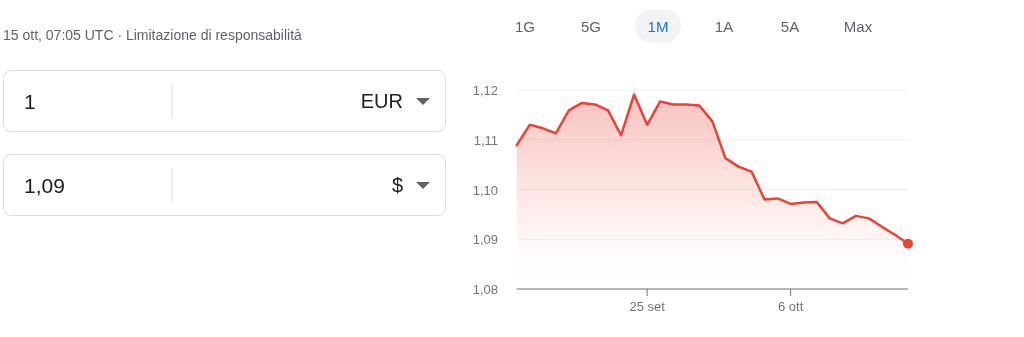 The width and height of the screenshot is (1024, 337). I want to click on text: Max, so click(858, 26).